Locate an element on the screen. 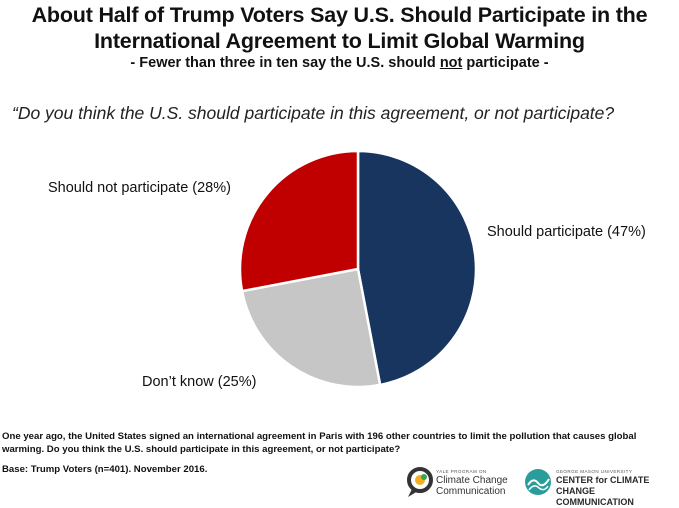 The width and height of the screenshot is (679, 508). pie-slice-should-participate is located at coordinates (417, 268).